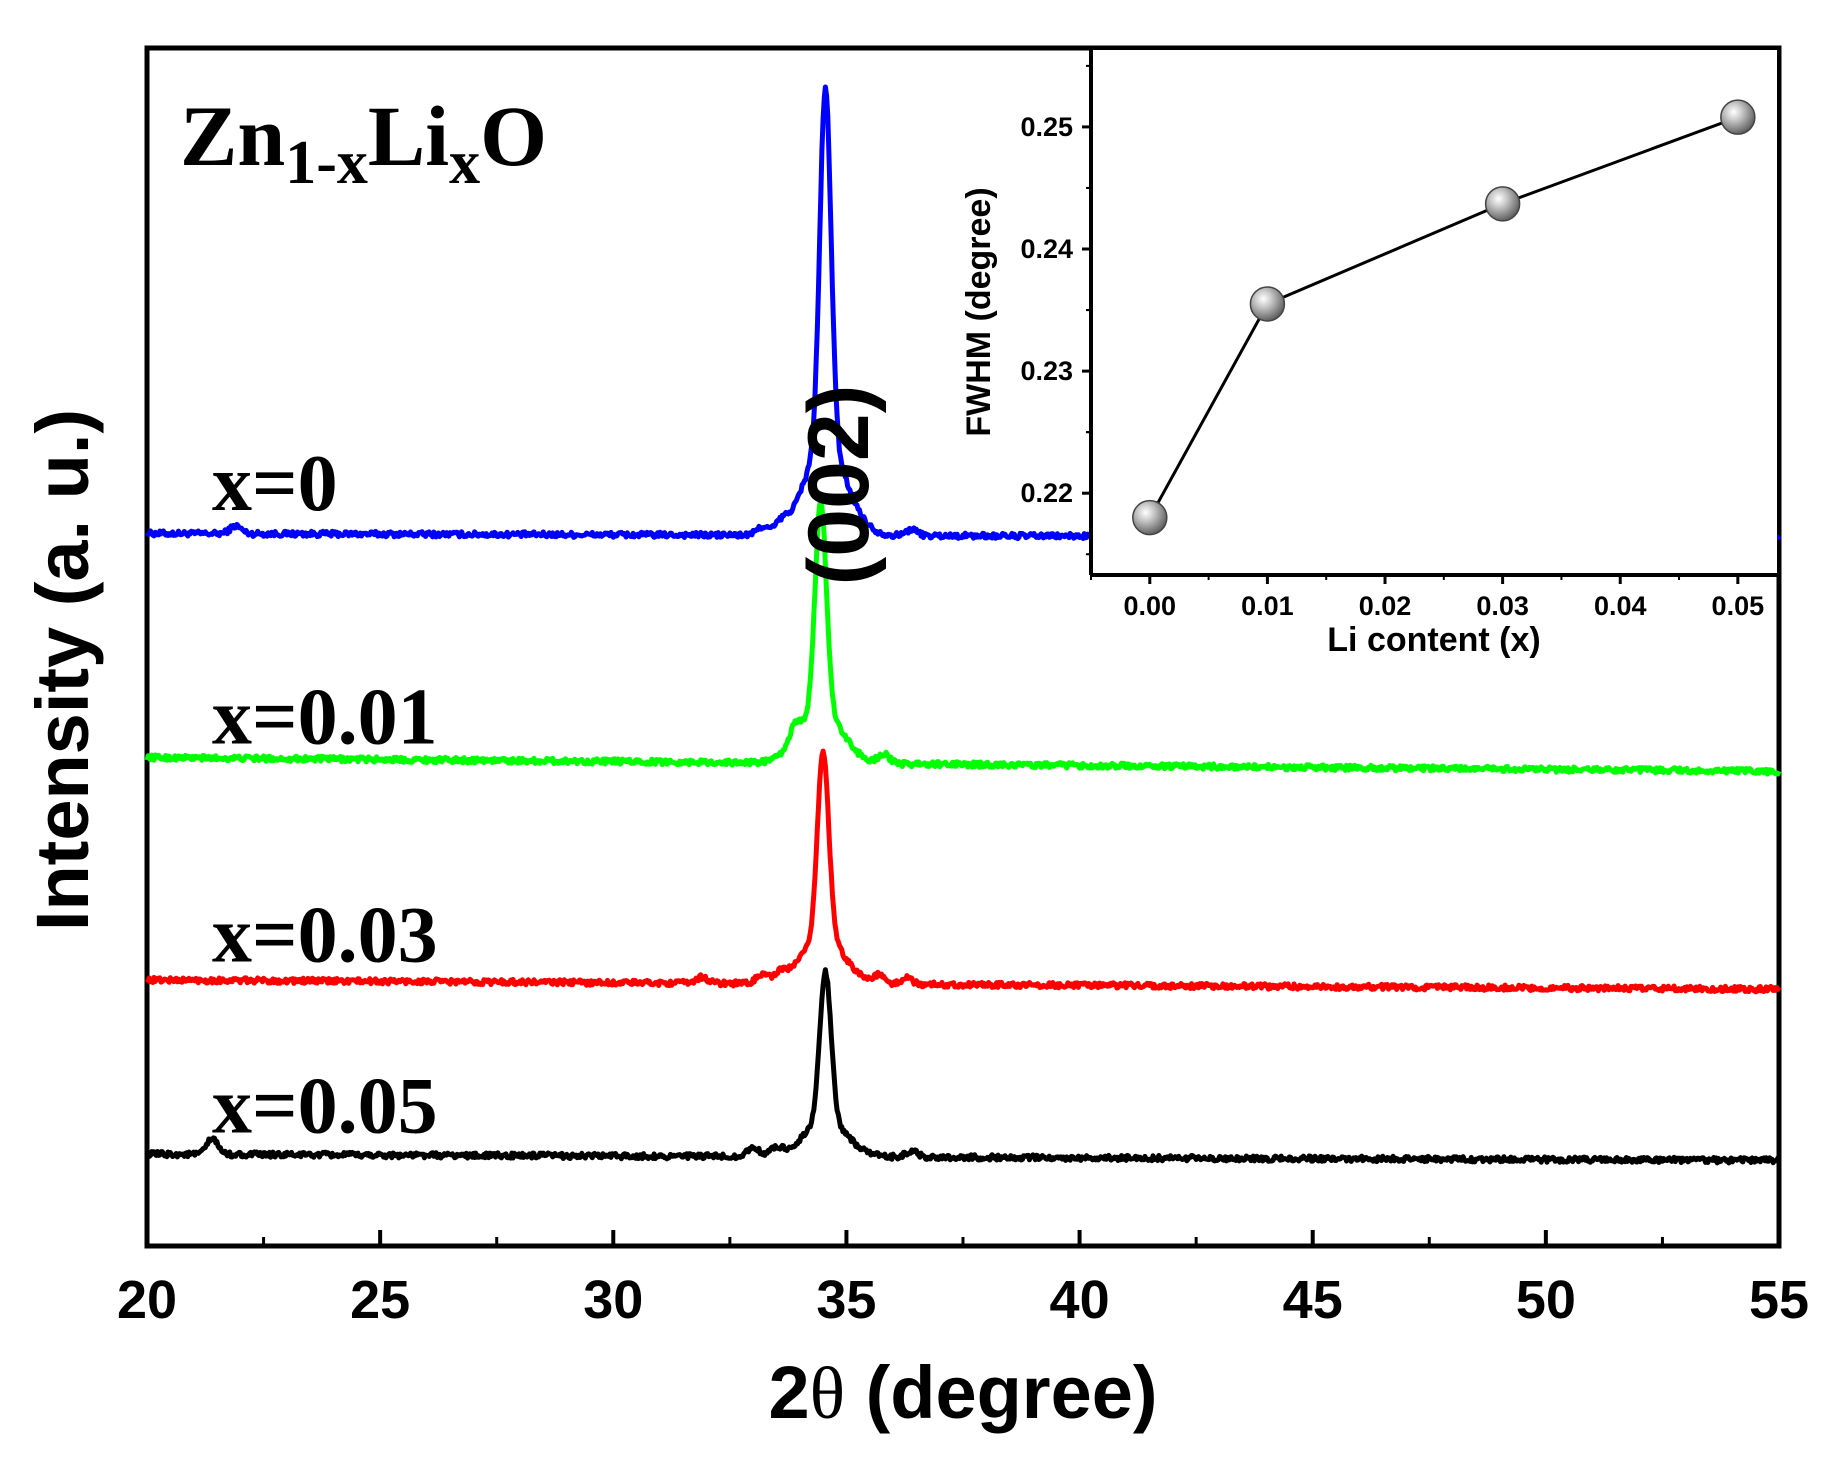 This screenshot has width=1827, height=1465. Describe the element at coordinates (1267, 606) in the screenshot. I see `inset-x-tick-label: 0.01` at that location.